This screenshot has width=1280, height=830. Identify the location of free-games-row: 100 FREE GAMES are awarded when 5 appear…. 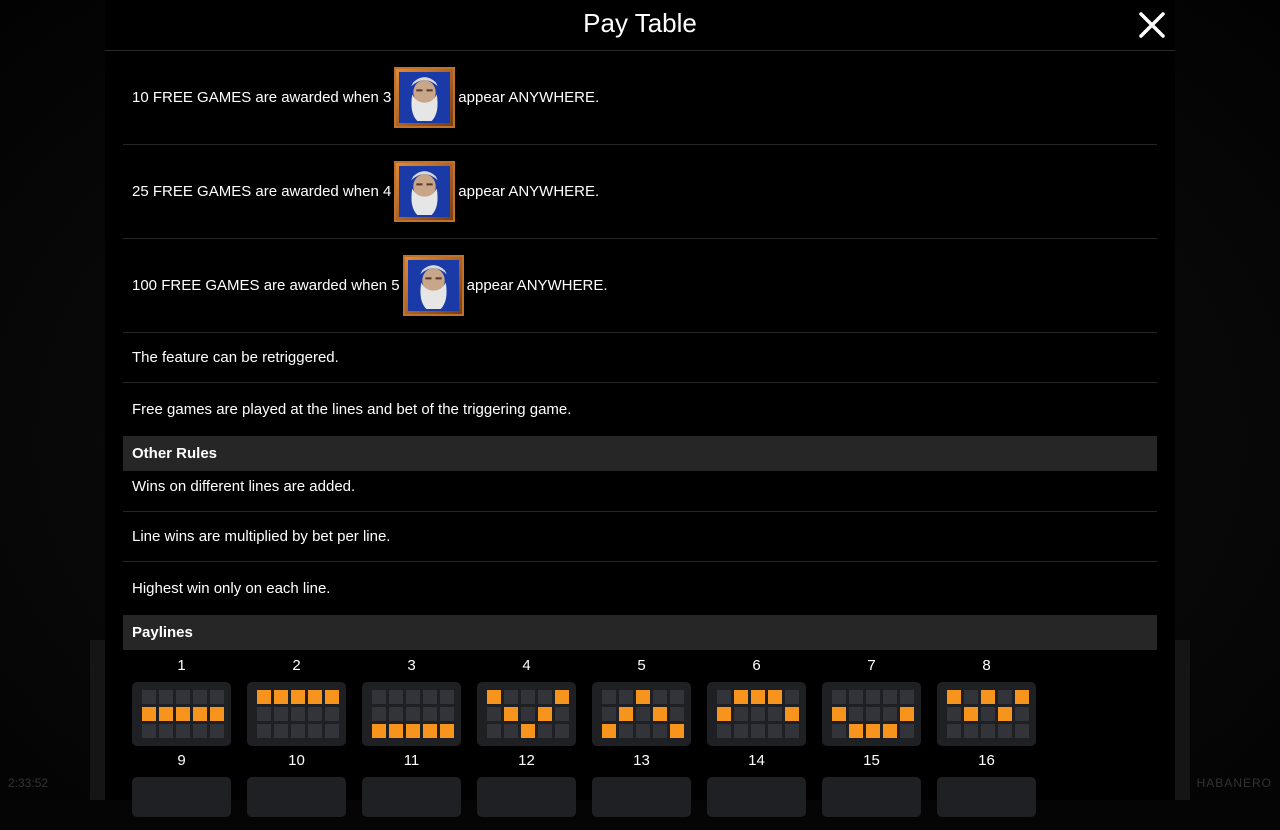
(640, 286).